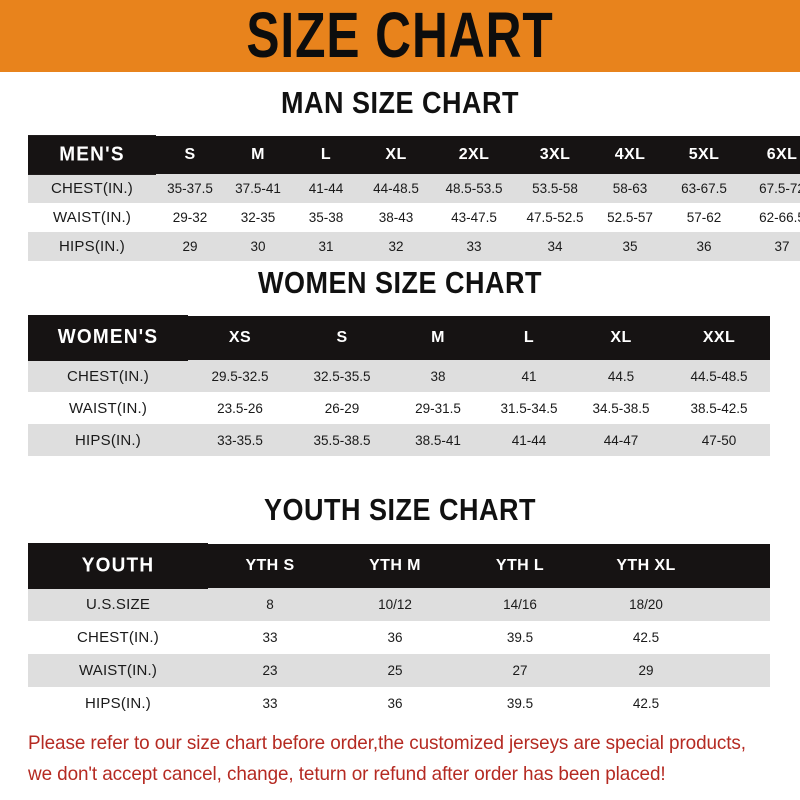  I want to click on column-header: YTH XL, so click(646, 566).